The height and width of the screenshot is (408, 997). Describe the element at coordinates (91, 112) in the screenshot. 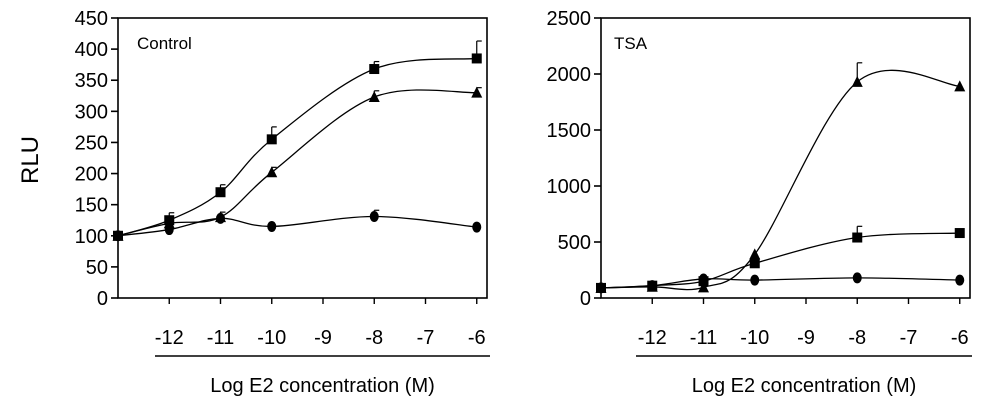

I see `y-tick-label: 300` at that location.